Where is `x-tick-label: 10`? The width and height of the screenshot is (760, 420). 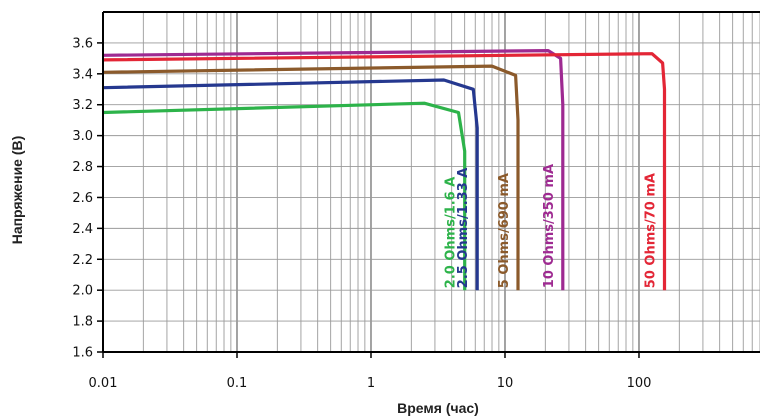
x-tick-label: 10 is located at coordinates (505, 383).